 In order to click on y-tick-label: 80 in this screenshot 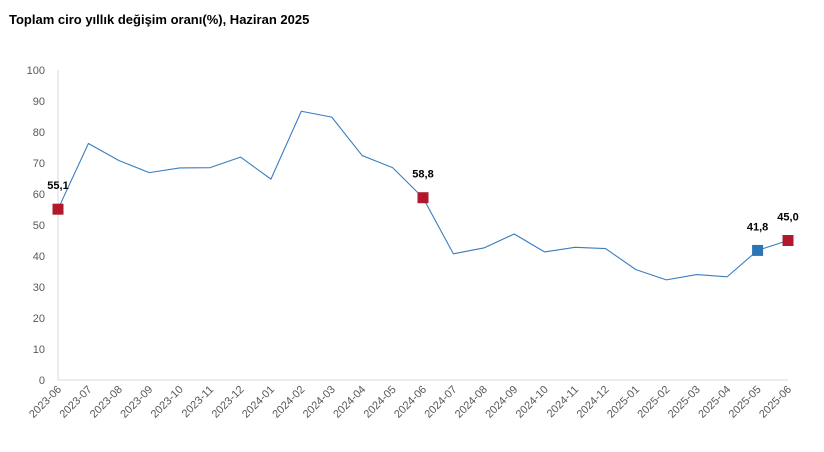, I will do `click(39, 133)`.